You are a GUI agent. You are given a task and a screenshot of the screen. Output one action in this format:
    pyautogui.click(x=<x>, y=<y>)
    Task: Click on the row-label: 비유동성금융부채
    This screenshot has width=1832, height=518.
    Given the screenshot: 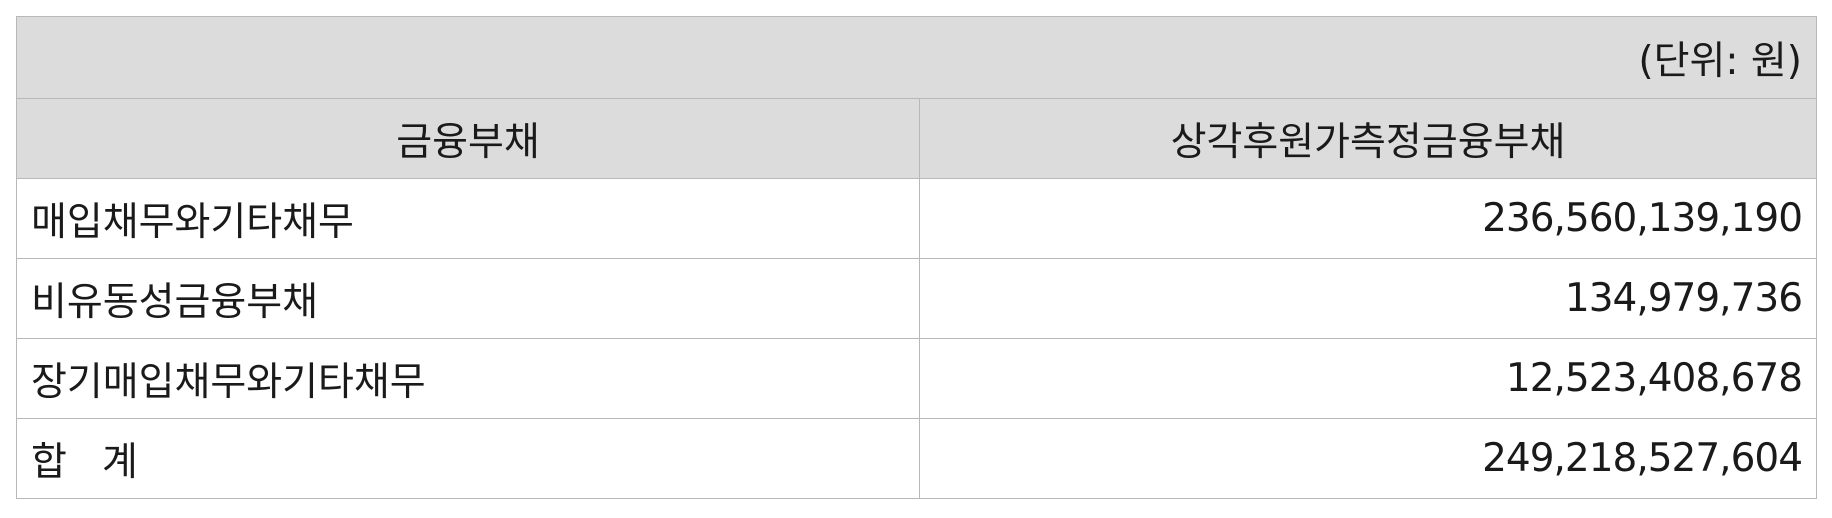 What is the action you would take?
    pyautogui.click(x=468, y=298)
    